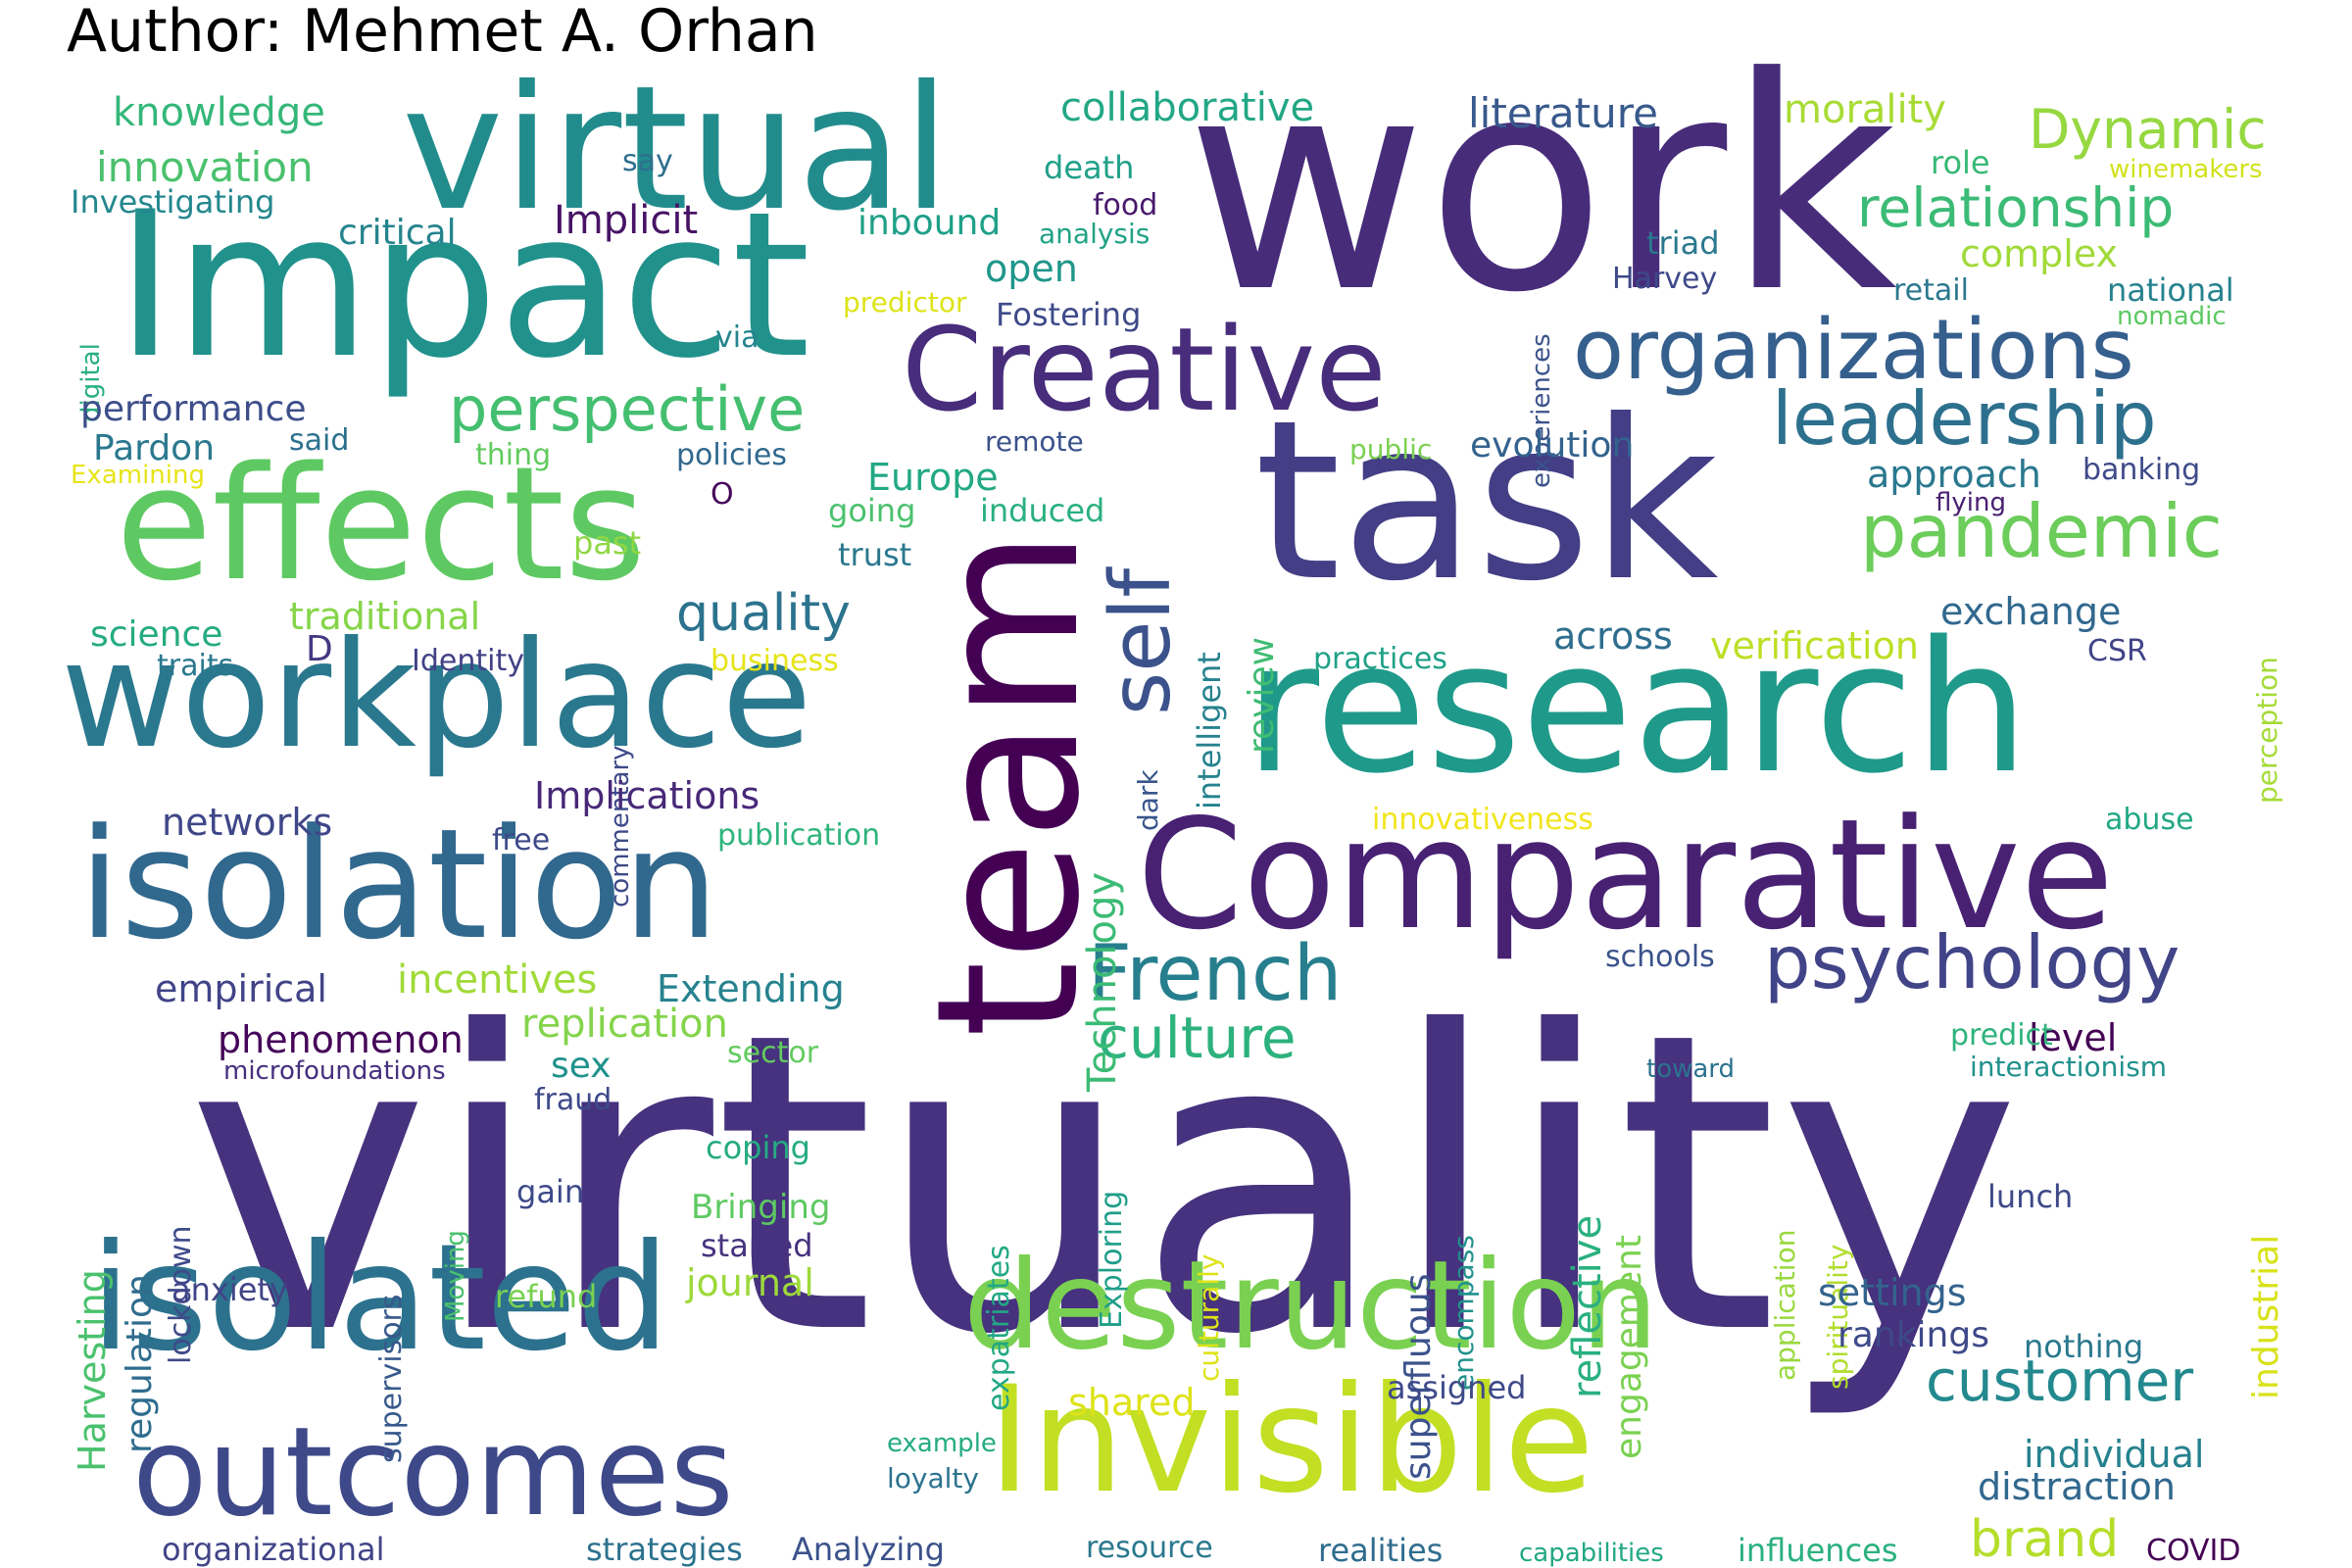 The width and height of the screenshot is (2352, 1568). Describe the element at coordinates (513, 455) in the screenshot. I see `cloud-word: thing` at that location.